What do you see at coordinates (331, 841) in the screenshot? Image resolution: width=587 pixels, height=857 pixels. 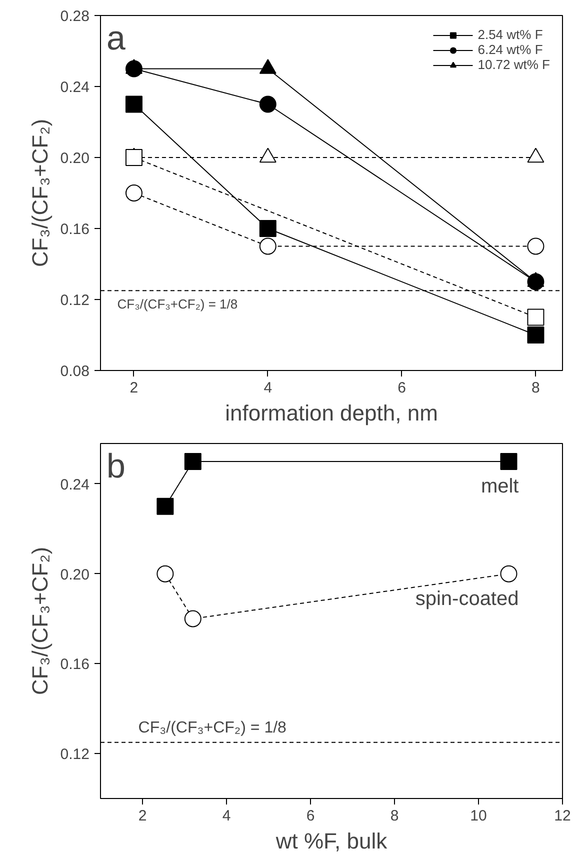 I see `x-axis-title: wt %F, bulk` at bounding box center [331, 841].